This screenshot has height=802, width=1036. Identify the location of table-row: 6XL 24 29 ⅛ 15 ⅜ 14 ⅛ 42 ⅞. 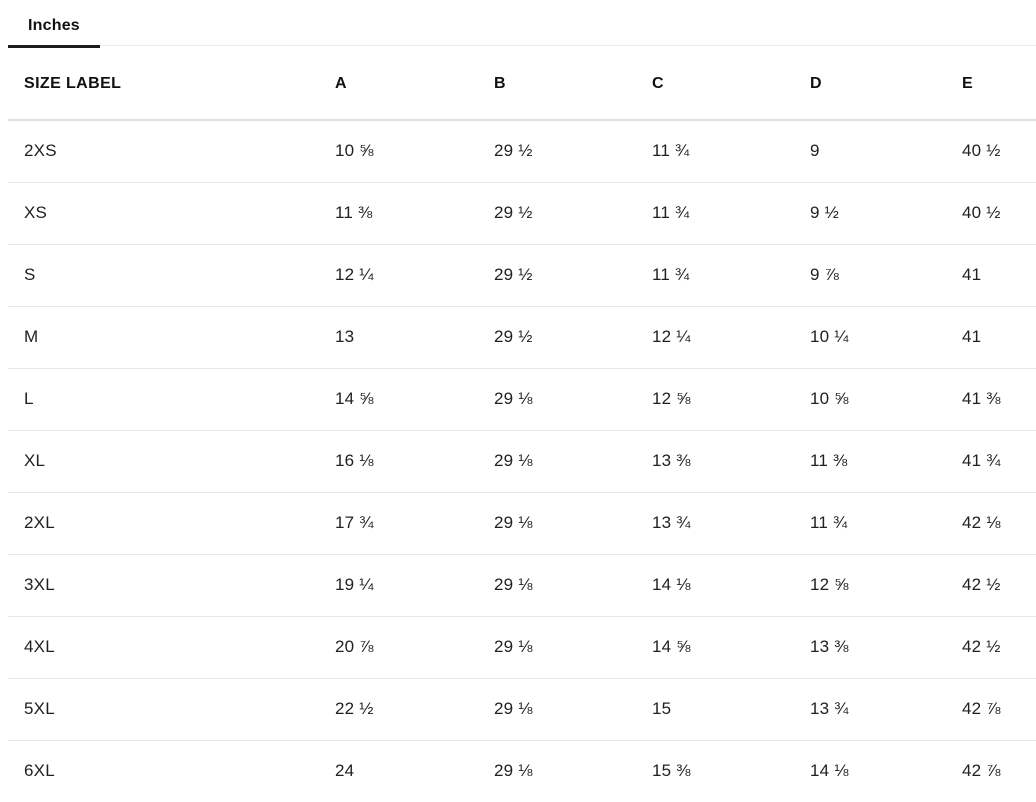
(522, 770).